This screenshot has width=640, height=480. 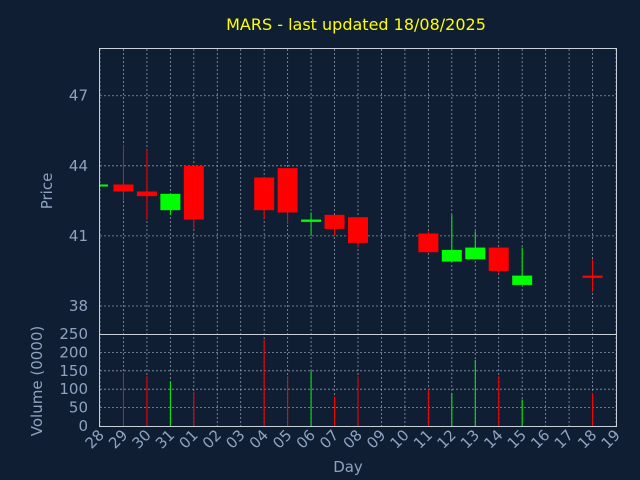 I want to click on volume-tick-label: 250, so click(x=73, y=334).